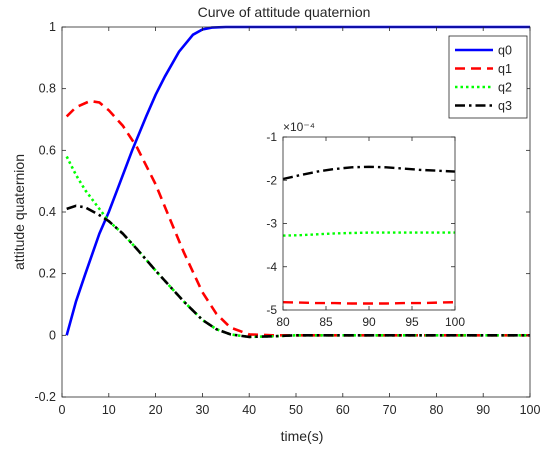 The height and width of the screenshot is (450, 550). Describe the element at coordinates (52, 27) in the screenshot. I see `main-y-tick-label: 1` at that location.